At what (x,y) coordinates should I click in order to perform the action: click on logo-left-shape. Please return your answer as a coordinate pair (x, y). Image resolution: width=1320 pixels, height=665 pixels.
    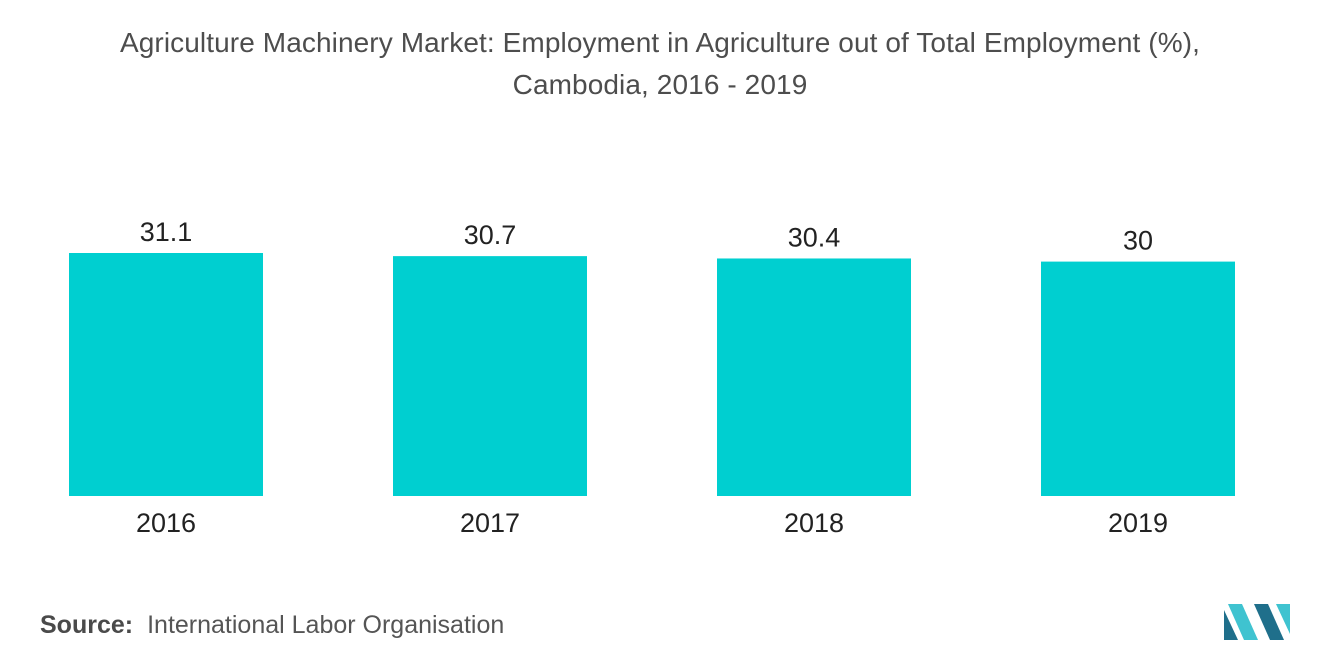
    Looking at the image, I should click on (1231, 625).